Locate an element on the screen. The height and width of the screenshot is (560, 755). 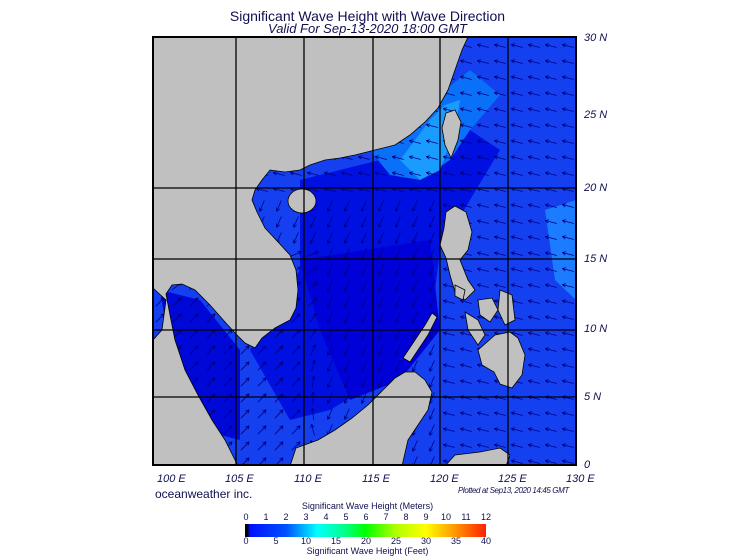
land-borneo is located at coordinates (361, 418).